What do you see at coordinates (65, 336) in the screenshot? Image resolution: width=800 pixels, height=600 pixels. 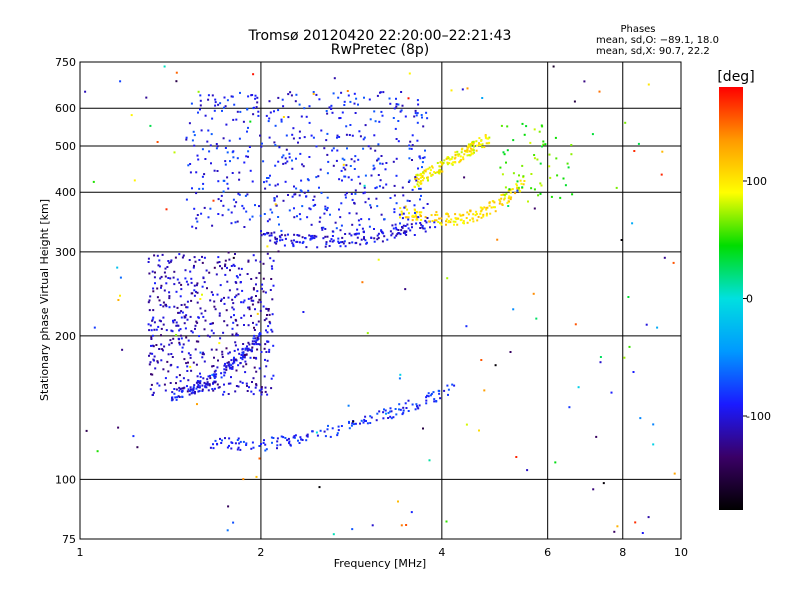 I see `y-tick-label: 200` at bounding box center [65, 336].